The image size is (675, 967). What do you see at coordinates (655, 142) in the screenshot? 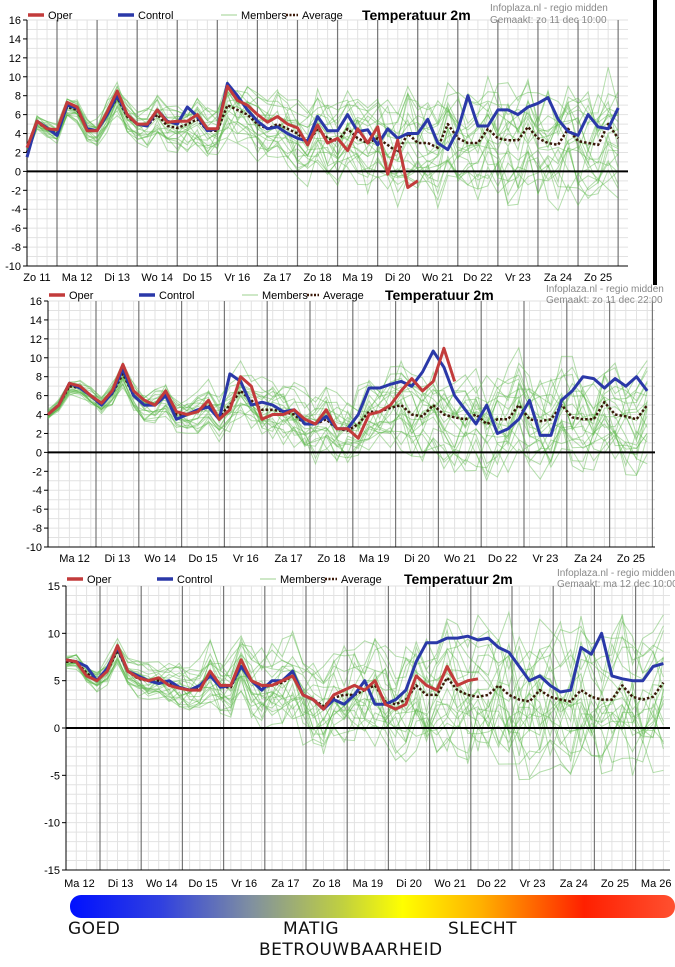
I see `panel-border` at bounding box center [655, 142].